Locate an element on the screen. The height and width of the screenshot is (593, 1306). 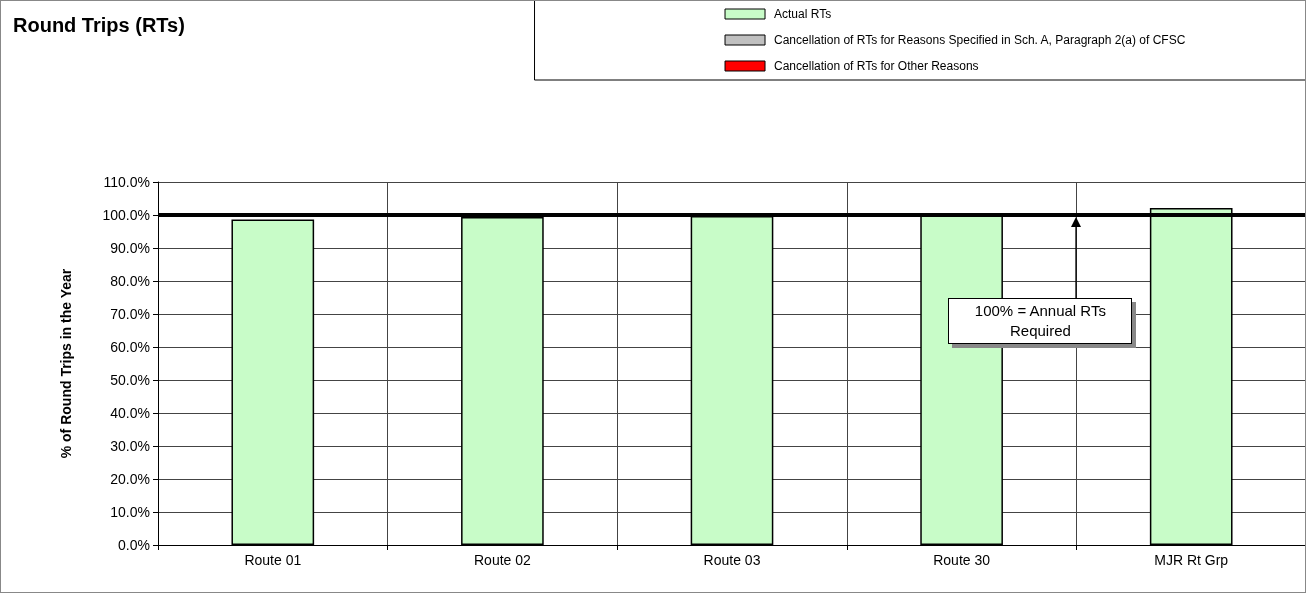
x-tick-label: Route 03 is located at coordinates (732, 560).